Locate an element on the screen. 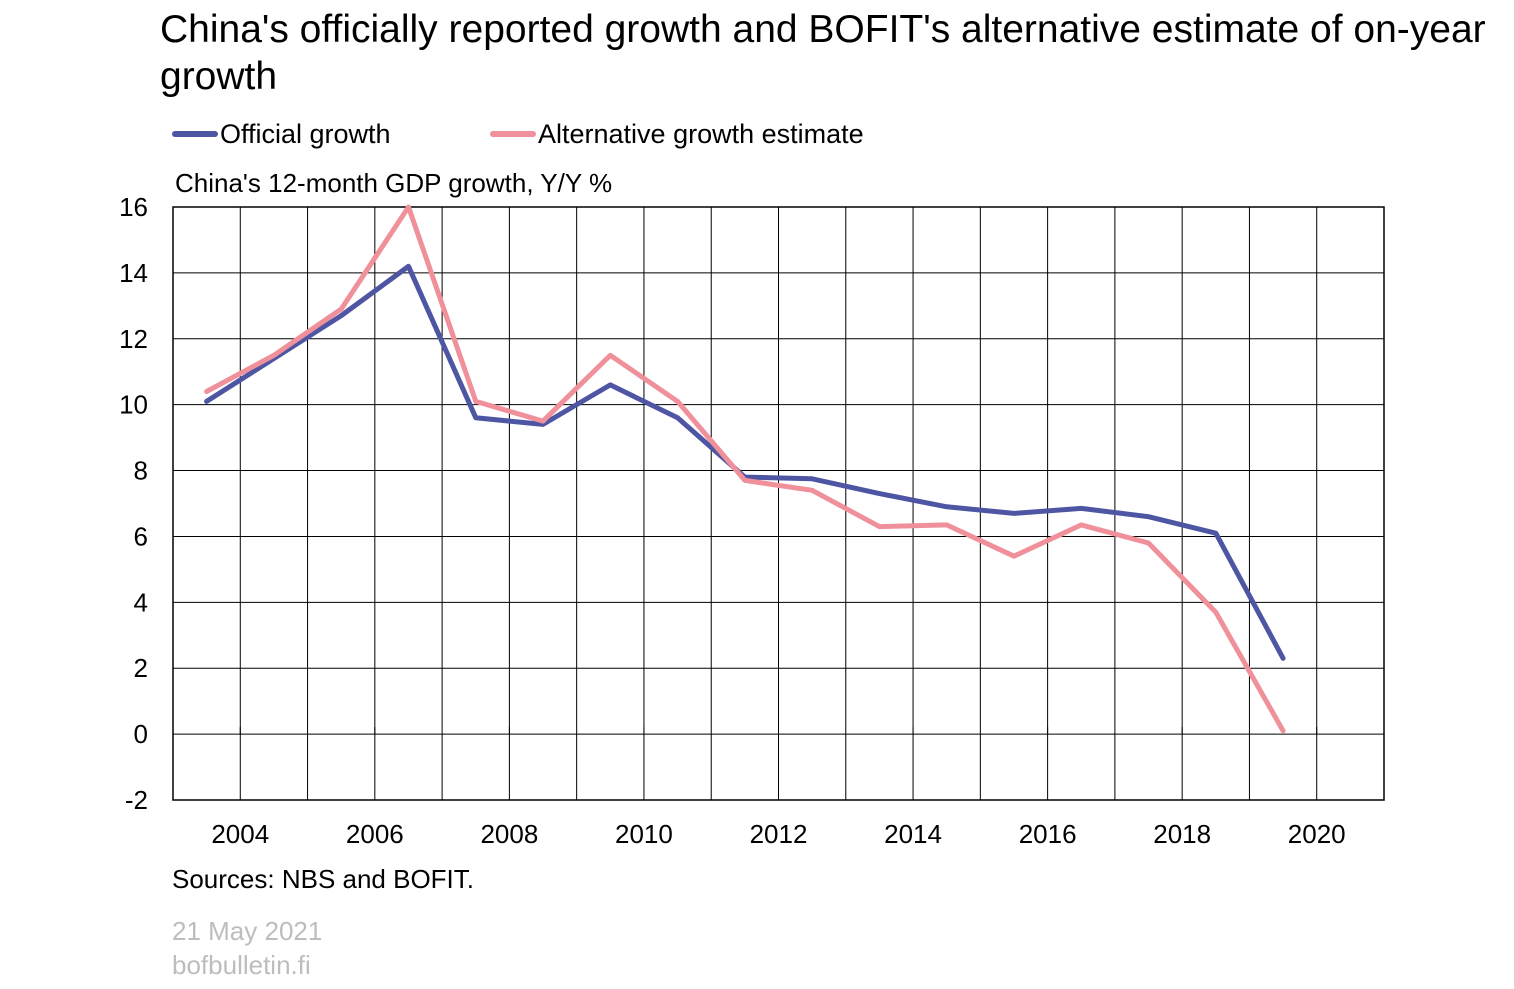 The height and width of the screenshot is (989, 1514). y-tick-label: 6 is located at coordinates (141, 536).